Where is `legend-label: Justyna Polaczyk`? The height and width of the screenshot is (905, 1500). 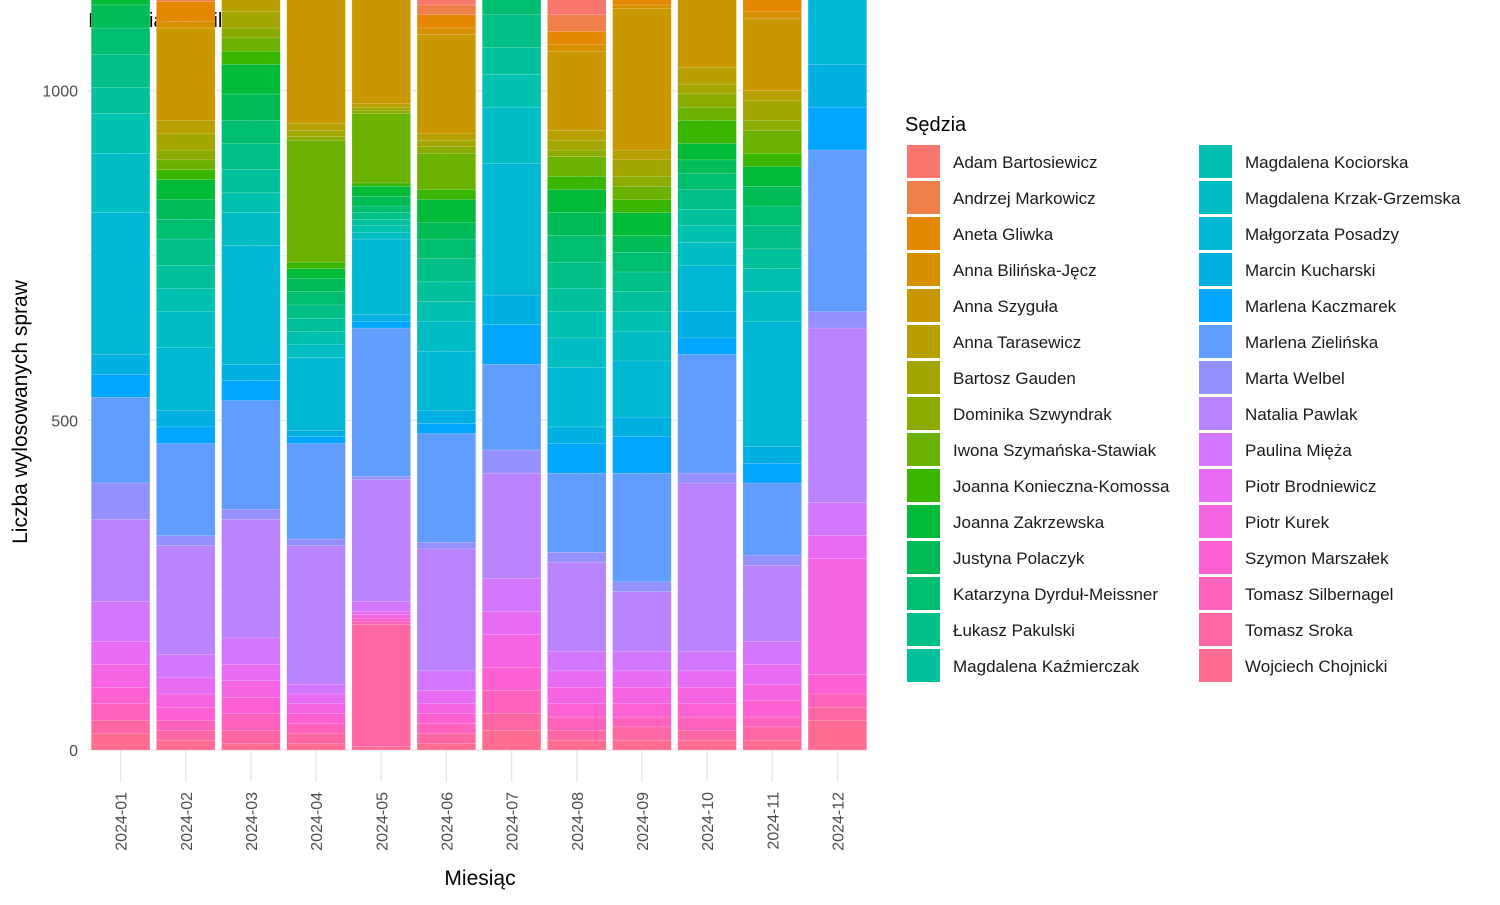
legend-label: Justyna Polaczyk is located at coordinates (1019, 558).